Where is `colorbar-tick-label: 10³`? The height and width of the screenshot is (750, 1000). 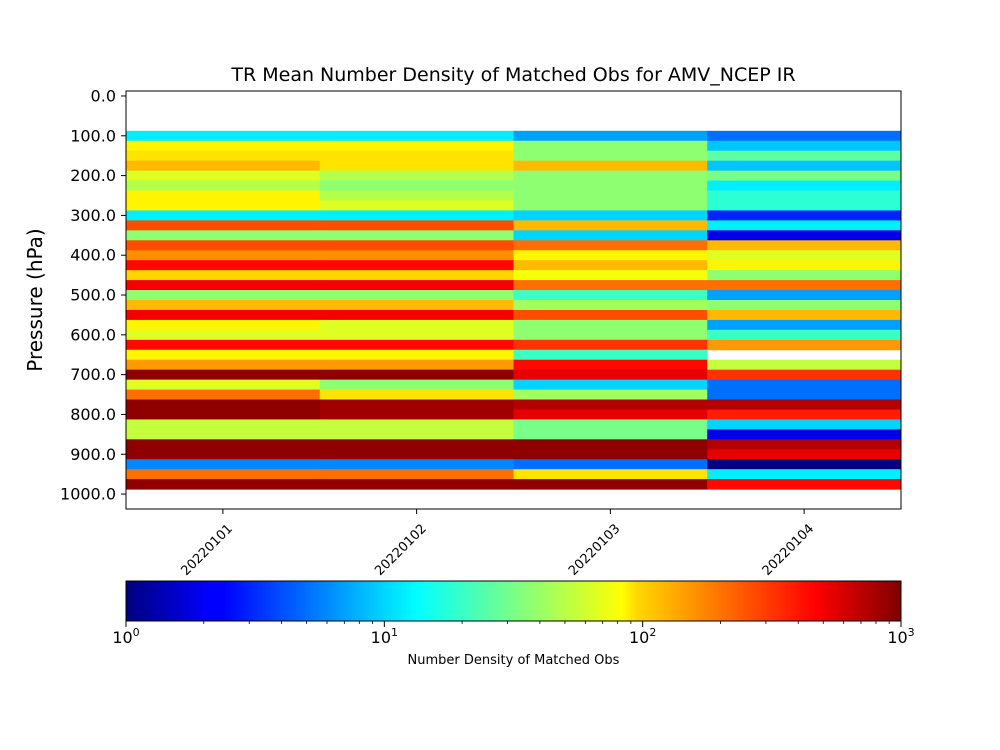
colorbar-tick-label: 10³ is located at coordinates (900, 636).